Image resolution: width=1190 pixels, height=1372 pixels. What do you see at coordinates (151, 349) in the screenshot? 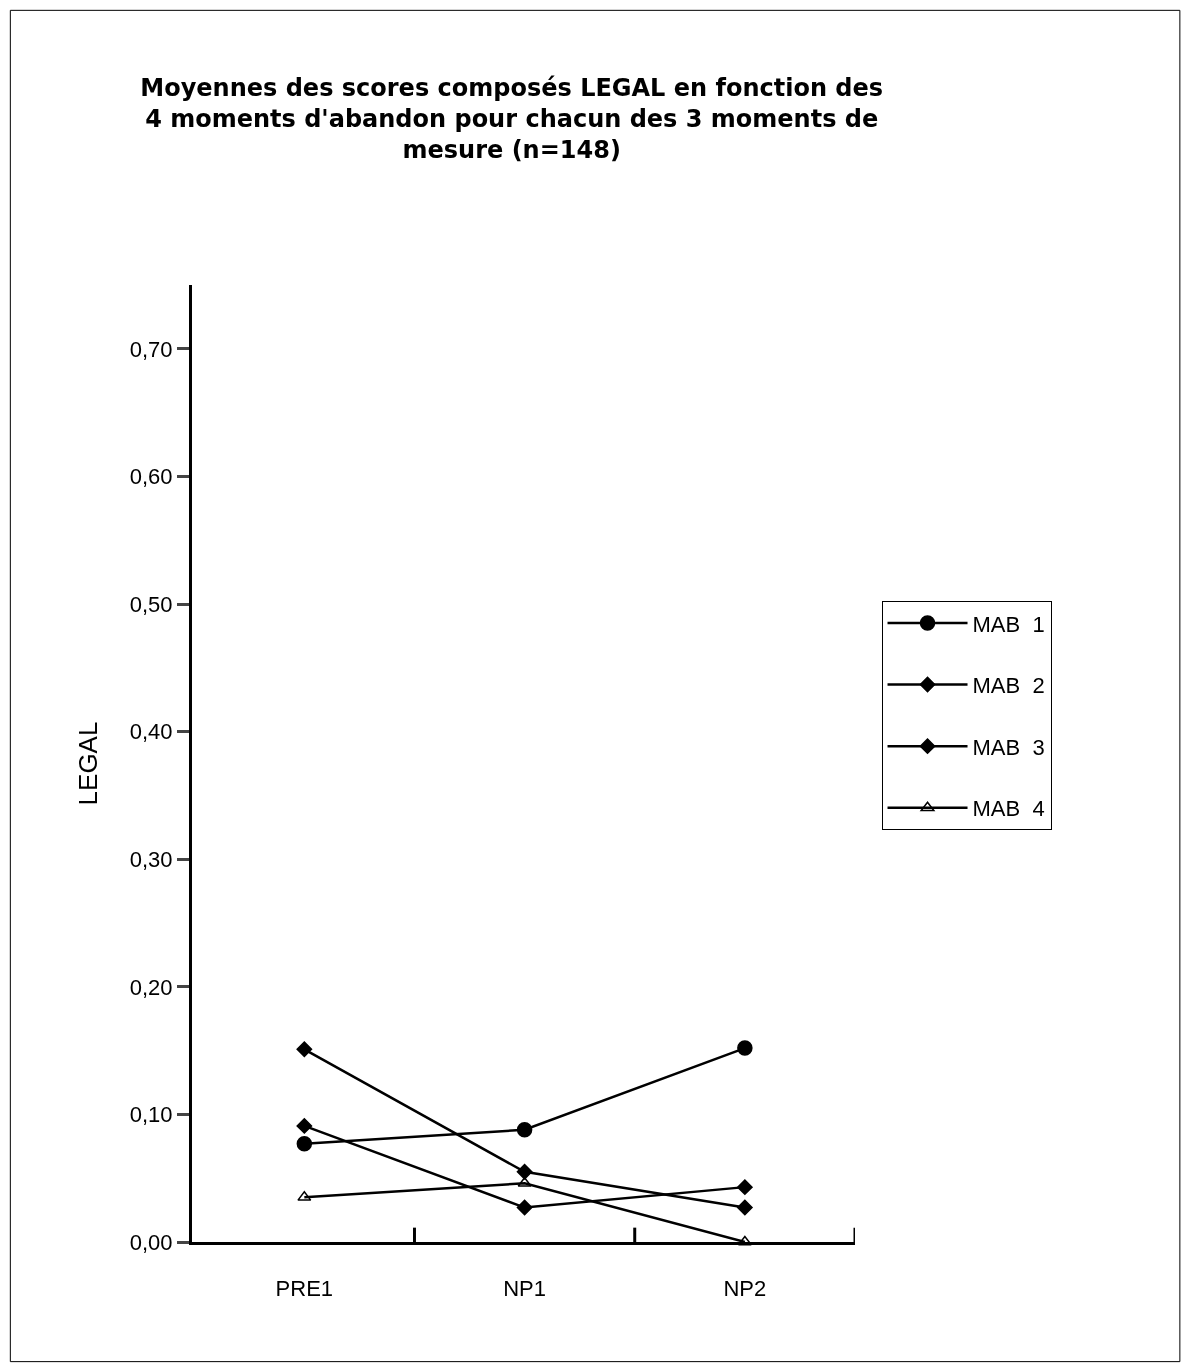
I see `y-tick-label: 0,70` at bounding box center [151, 349].